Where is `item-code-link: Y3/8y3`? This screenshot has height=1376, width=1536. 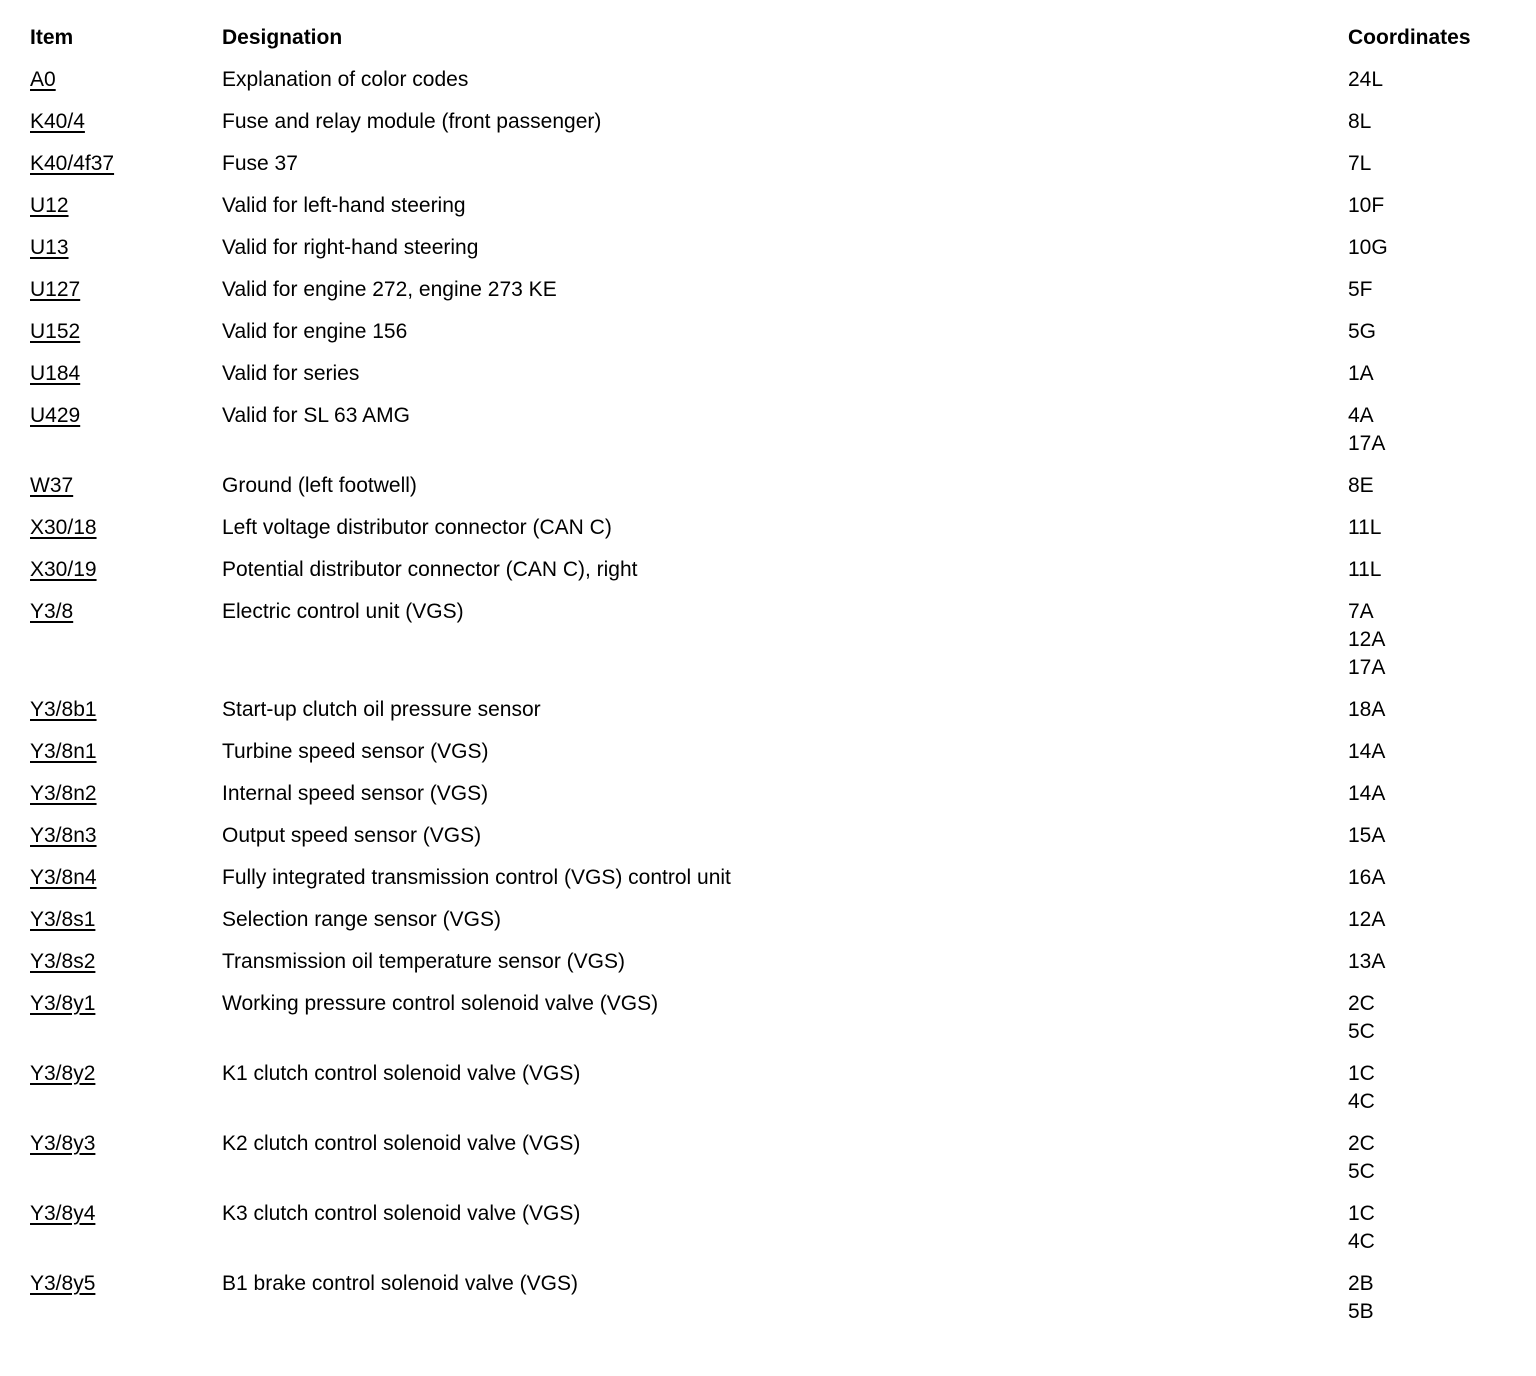 item-code-link: Y3/8y3 is located at coordinates (63, 1143).